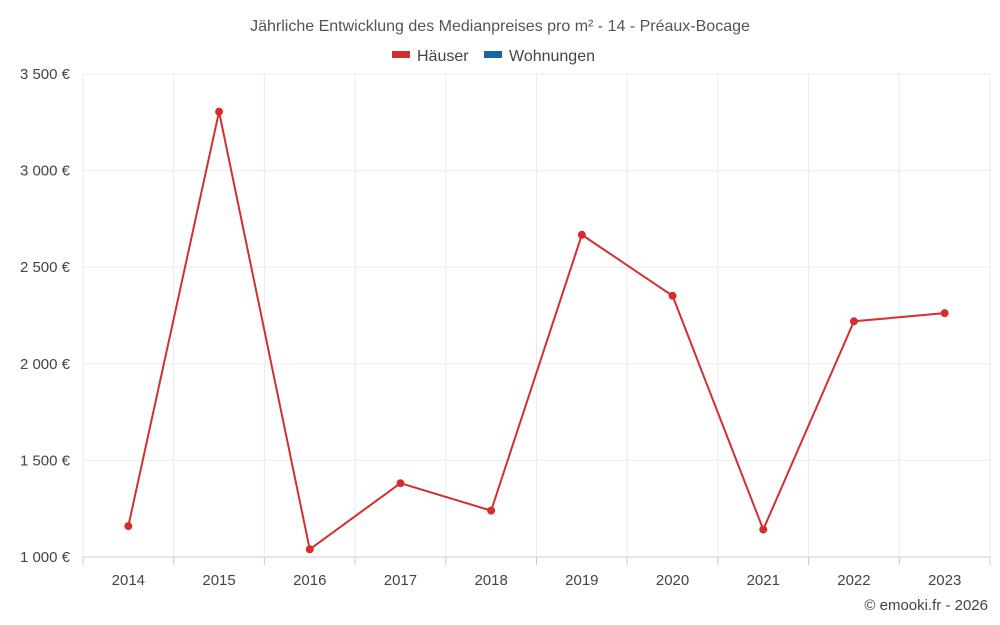 This screenshot has height=625, width=1000. I want to click on y-tick-label: 2 500 €, so click(45, 267).